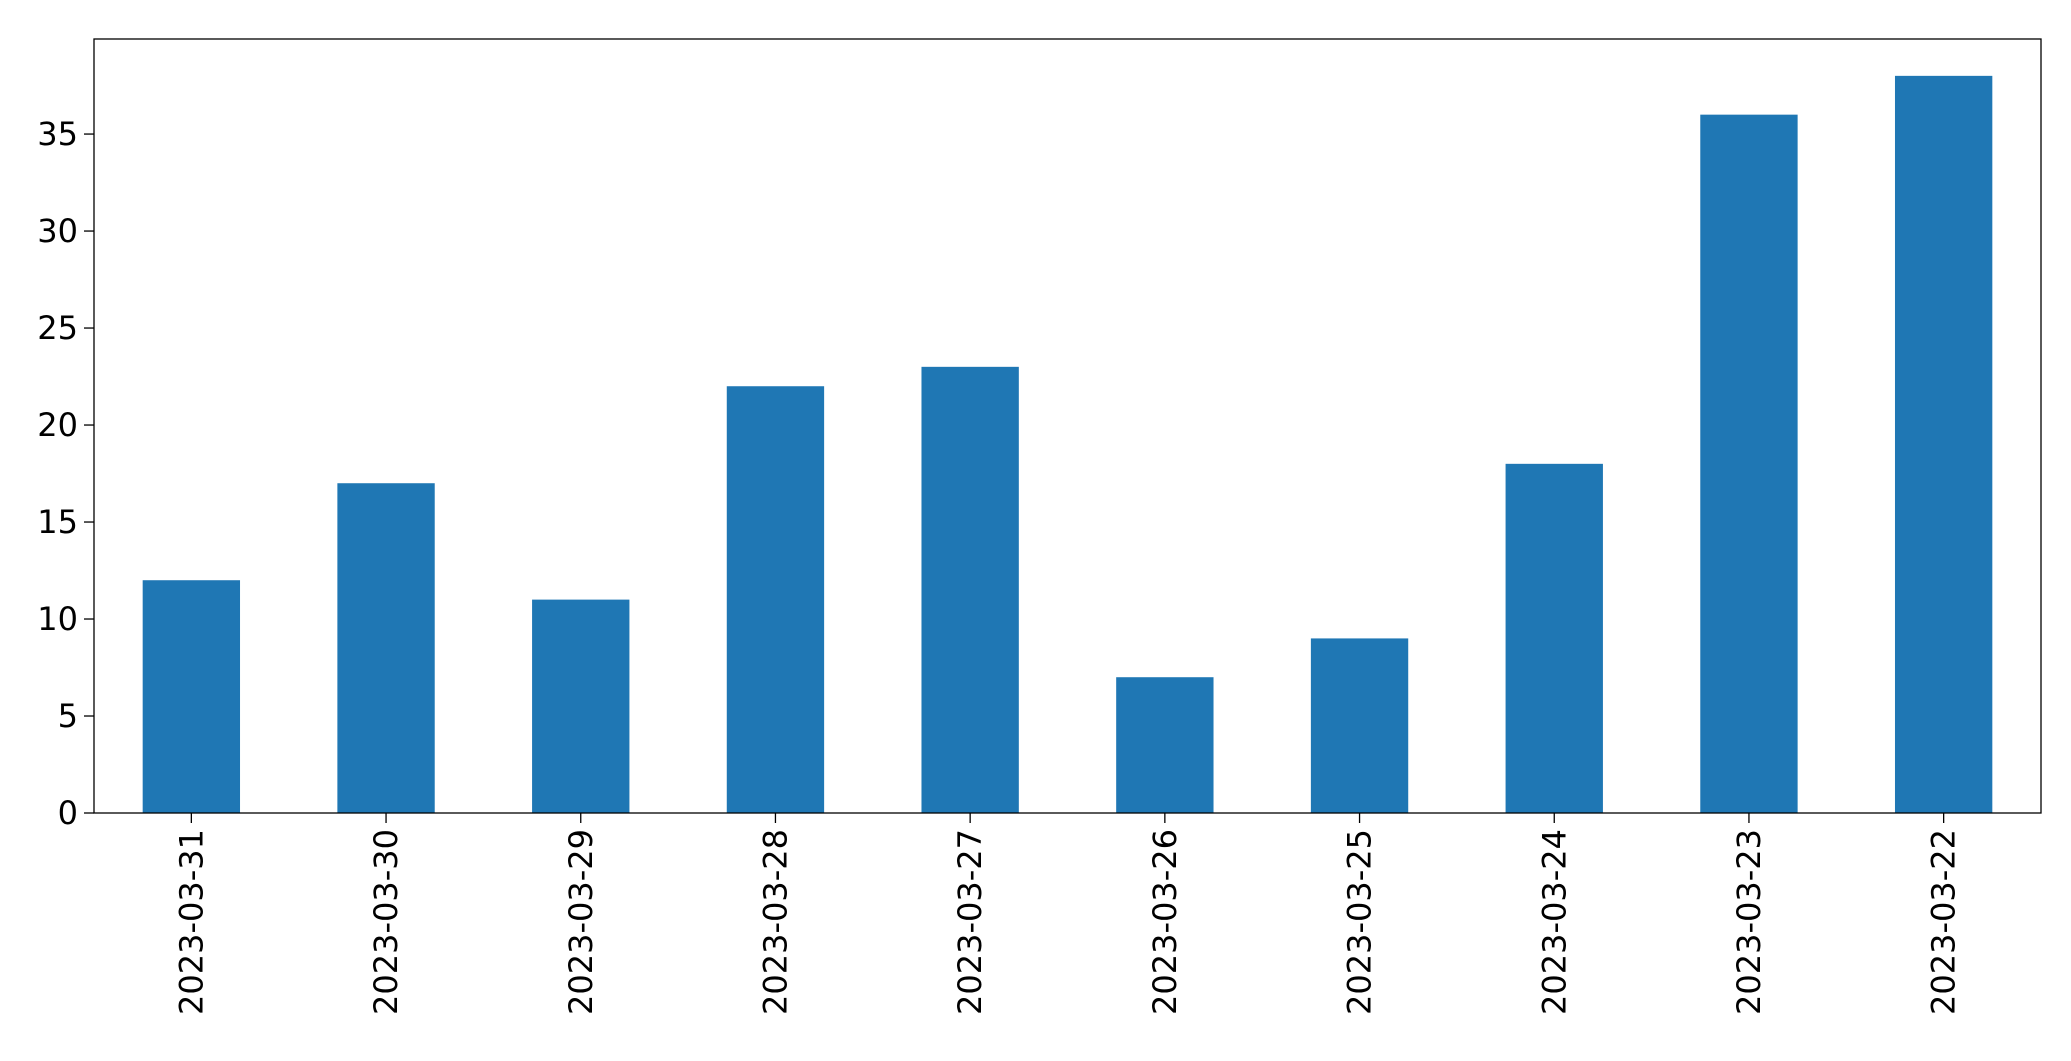 The height and width of the screenshot is (1061, 2071). I want to click on y-tick-label: 5, so click(68, 716).